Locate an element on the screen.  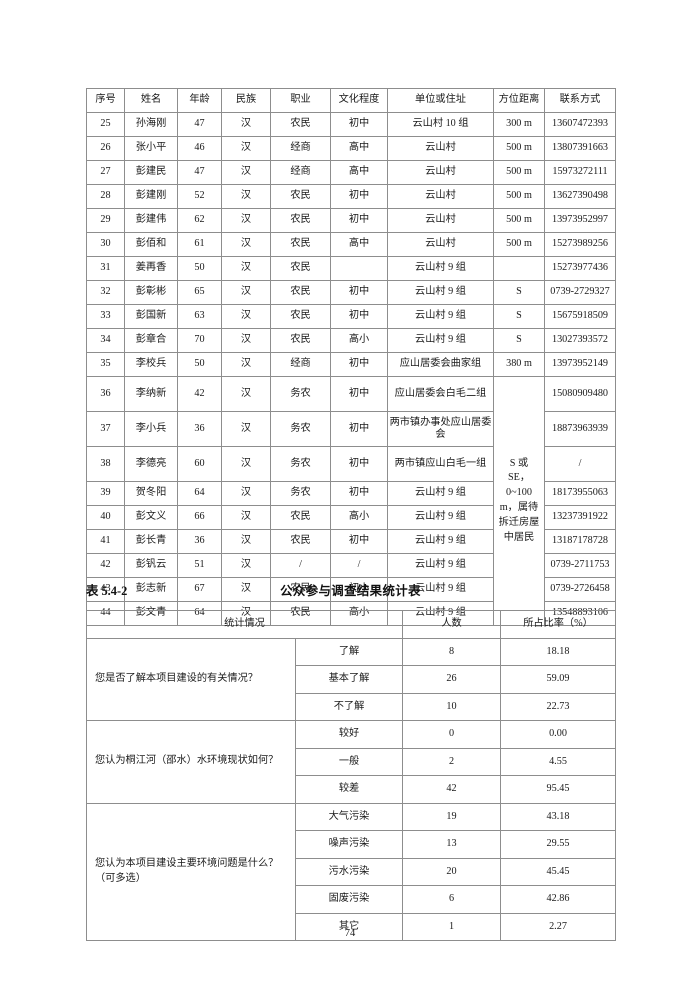
col-header-occupation: 职业 is located at coordinates (300, 100).